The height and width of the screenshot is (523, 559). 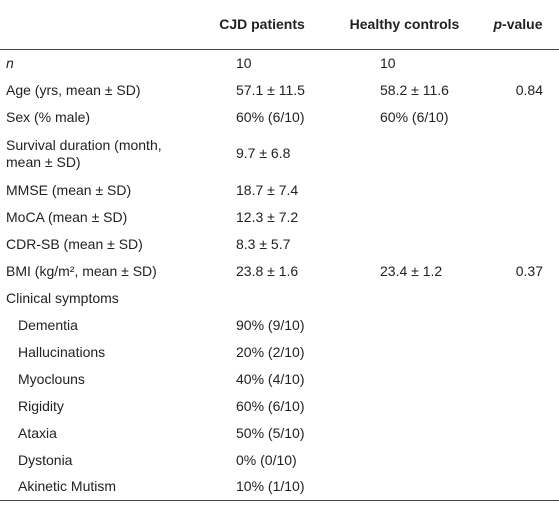 I want to click on table-cell: 10% (1/10), so click(x=262, y=487).